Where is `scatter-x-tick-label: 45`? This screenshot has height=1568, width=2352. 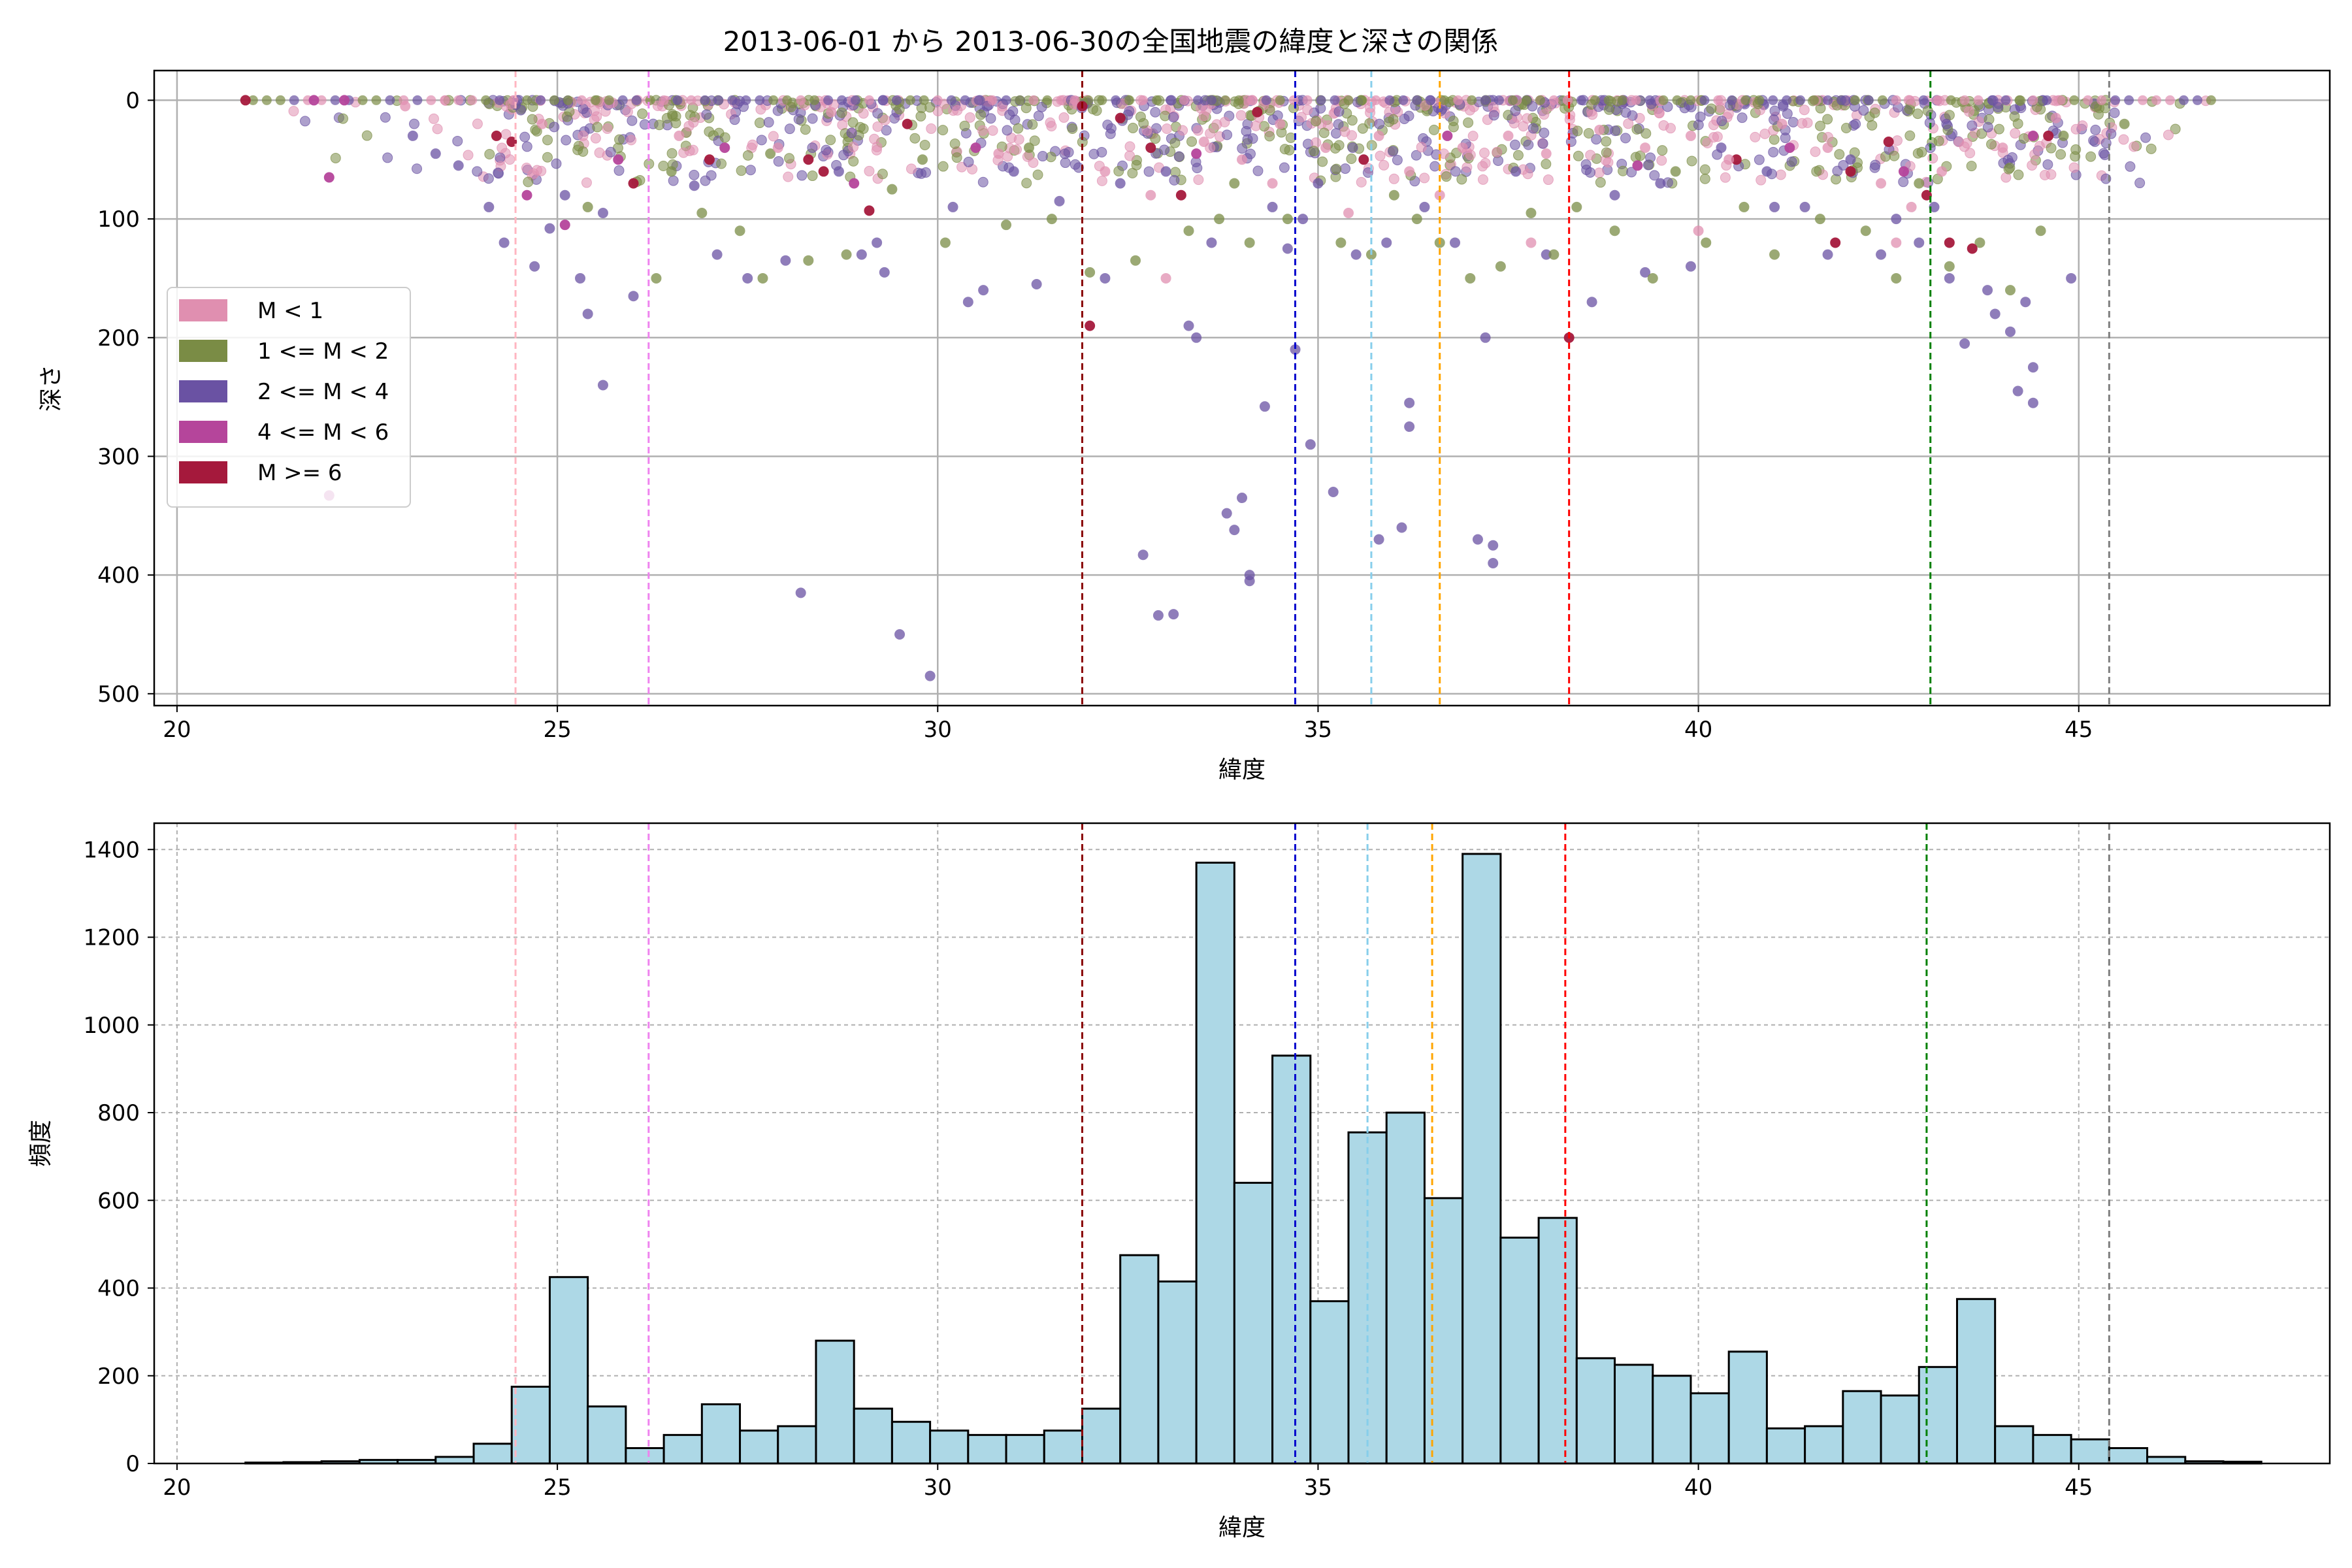 scatter-x-tick-label: 45 is located at coordinates (2079, 730).